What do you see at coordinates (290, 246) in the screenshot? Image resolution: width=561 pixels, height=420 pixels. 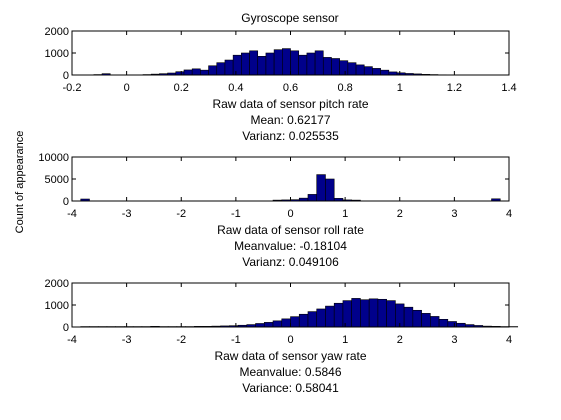 I see `stat-line: Meanvalue: -0.18104` at bounding box center [290, 246].